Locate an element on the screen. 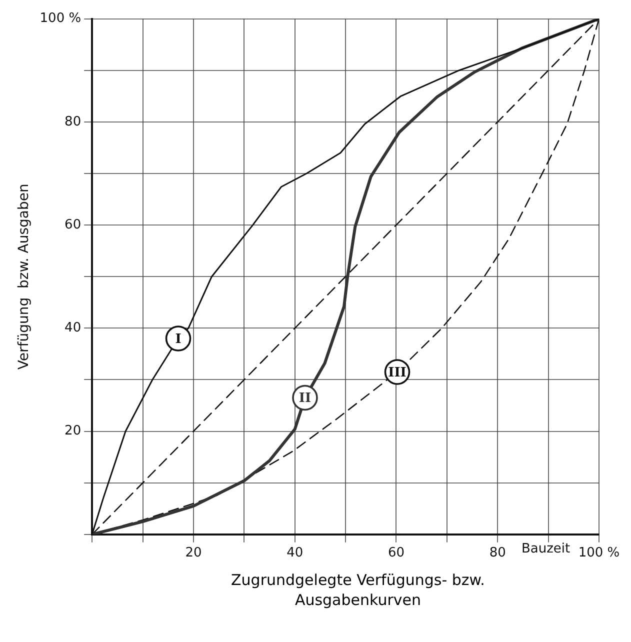  x-tick-label: 80 is located at coordinates (497, 553).